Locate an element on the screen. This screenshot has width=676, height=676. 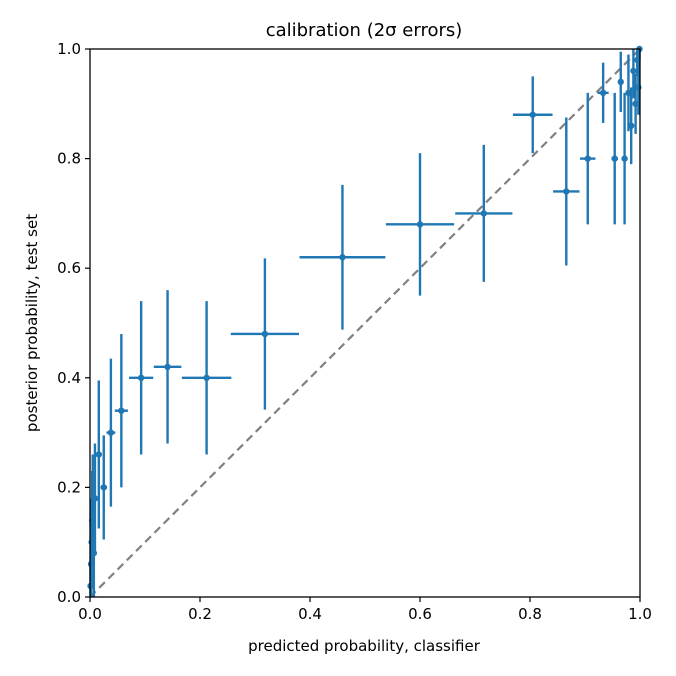
x-tick-label: 0.8 is located at coordinates (530, 614).